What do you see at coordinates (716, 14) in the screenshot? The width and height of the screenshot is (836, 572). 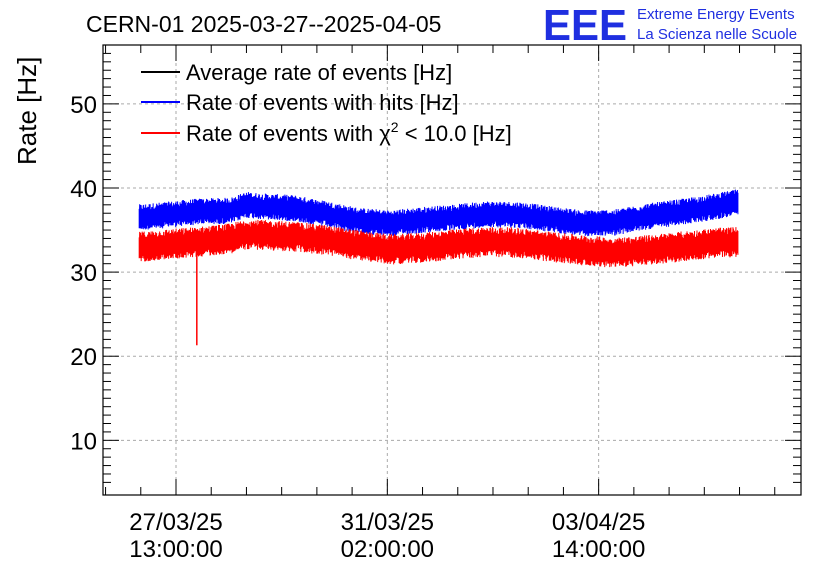 I see `eee-logo-line1: Extreme Energy Events` at bounding box center [716, 14].